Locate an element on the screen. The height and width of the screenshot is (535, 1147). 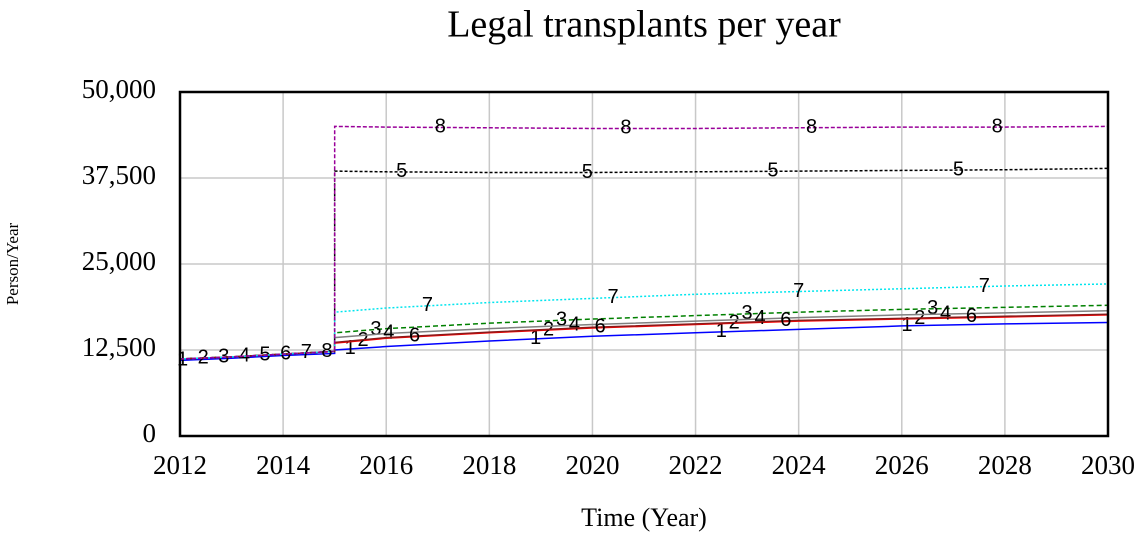
y-tick-label: 0 is located at coordinates (150, 433).